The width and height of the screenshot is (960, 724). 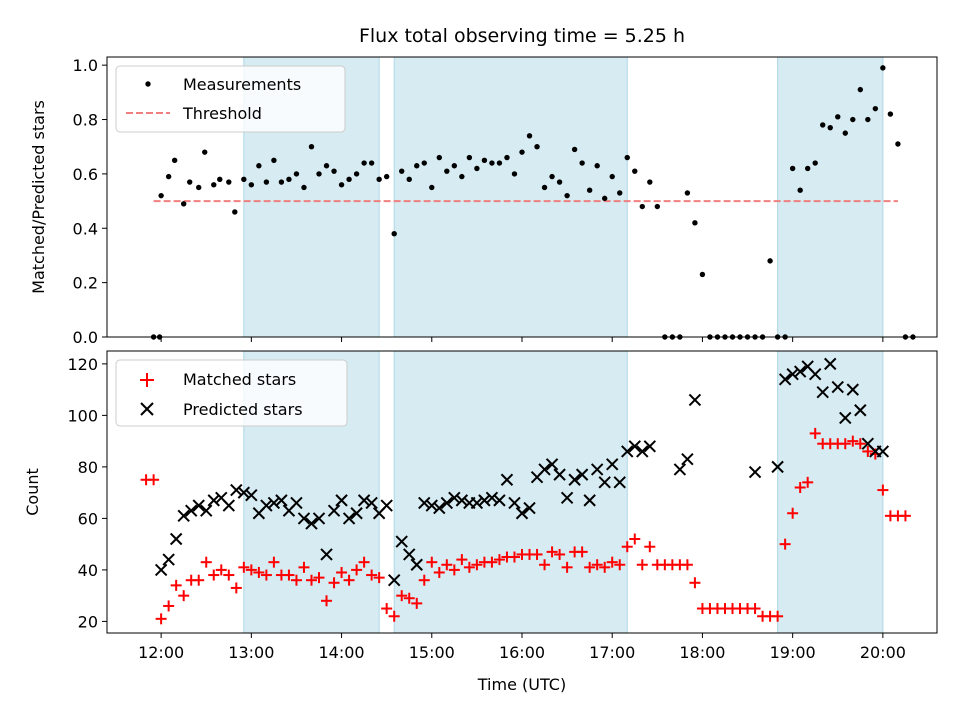 I want to click on y-tick-label: 0.6, so click(x=85, y=174).